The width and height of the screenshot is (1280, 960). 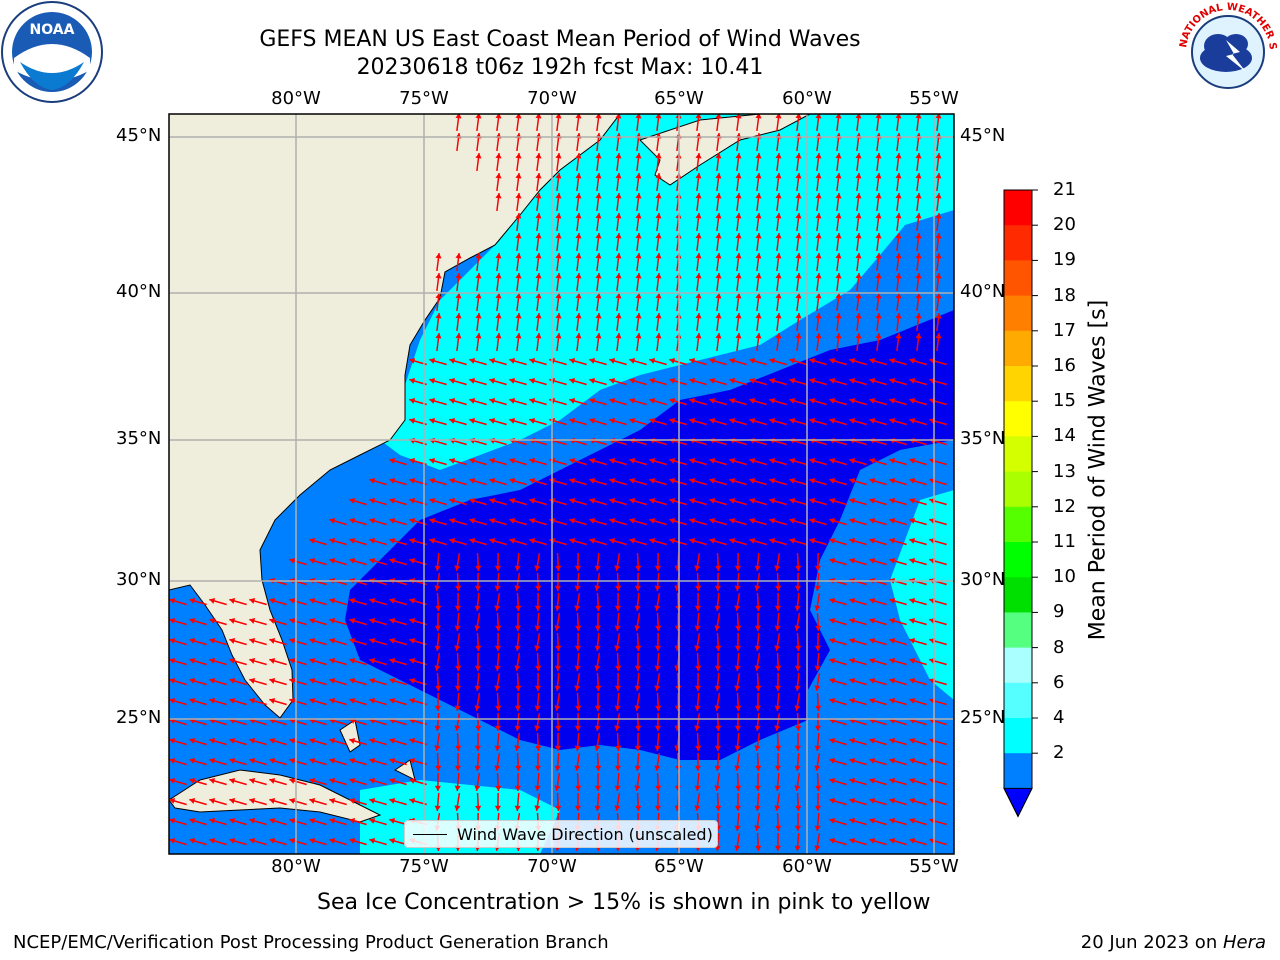 I want to click on colorbar-tick-label: 2, so click(x=1059, y=753).